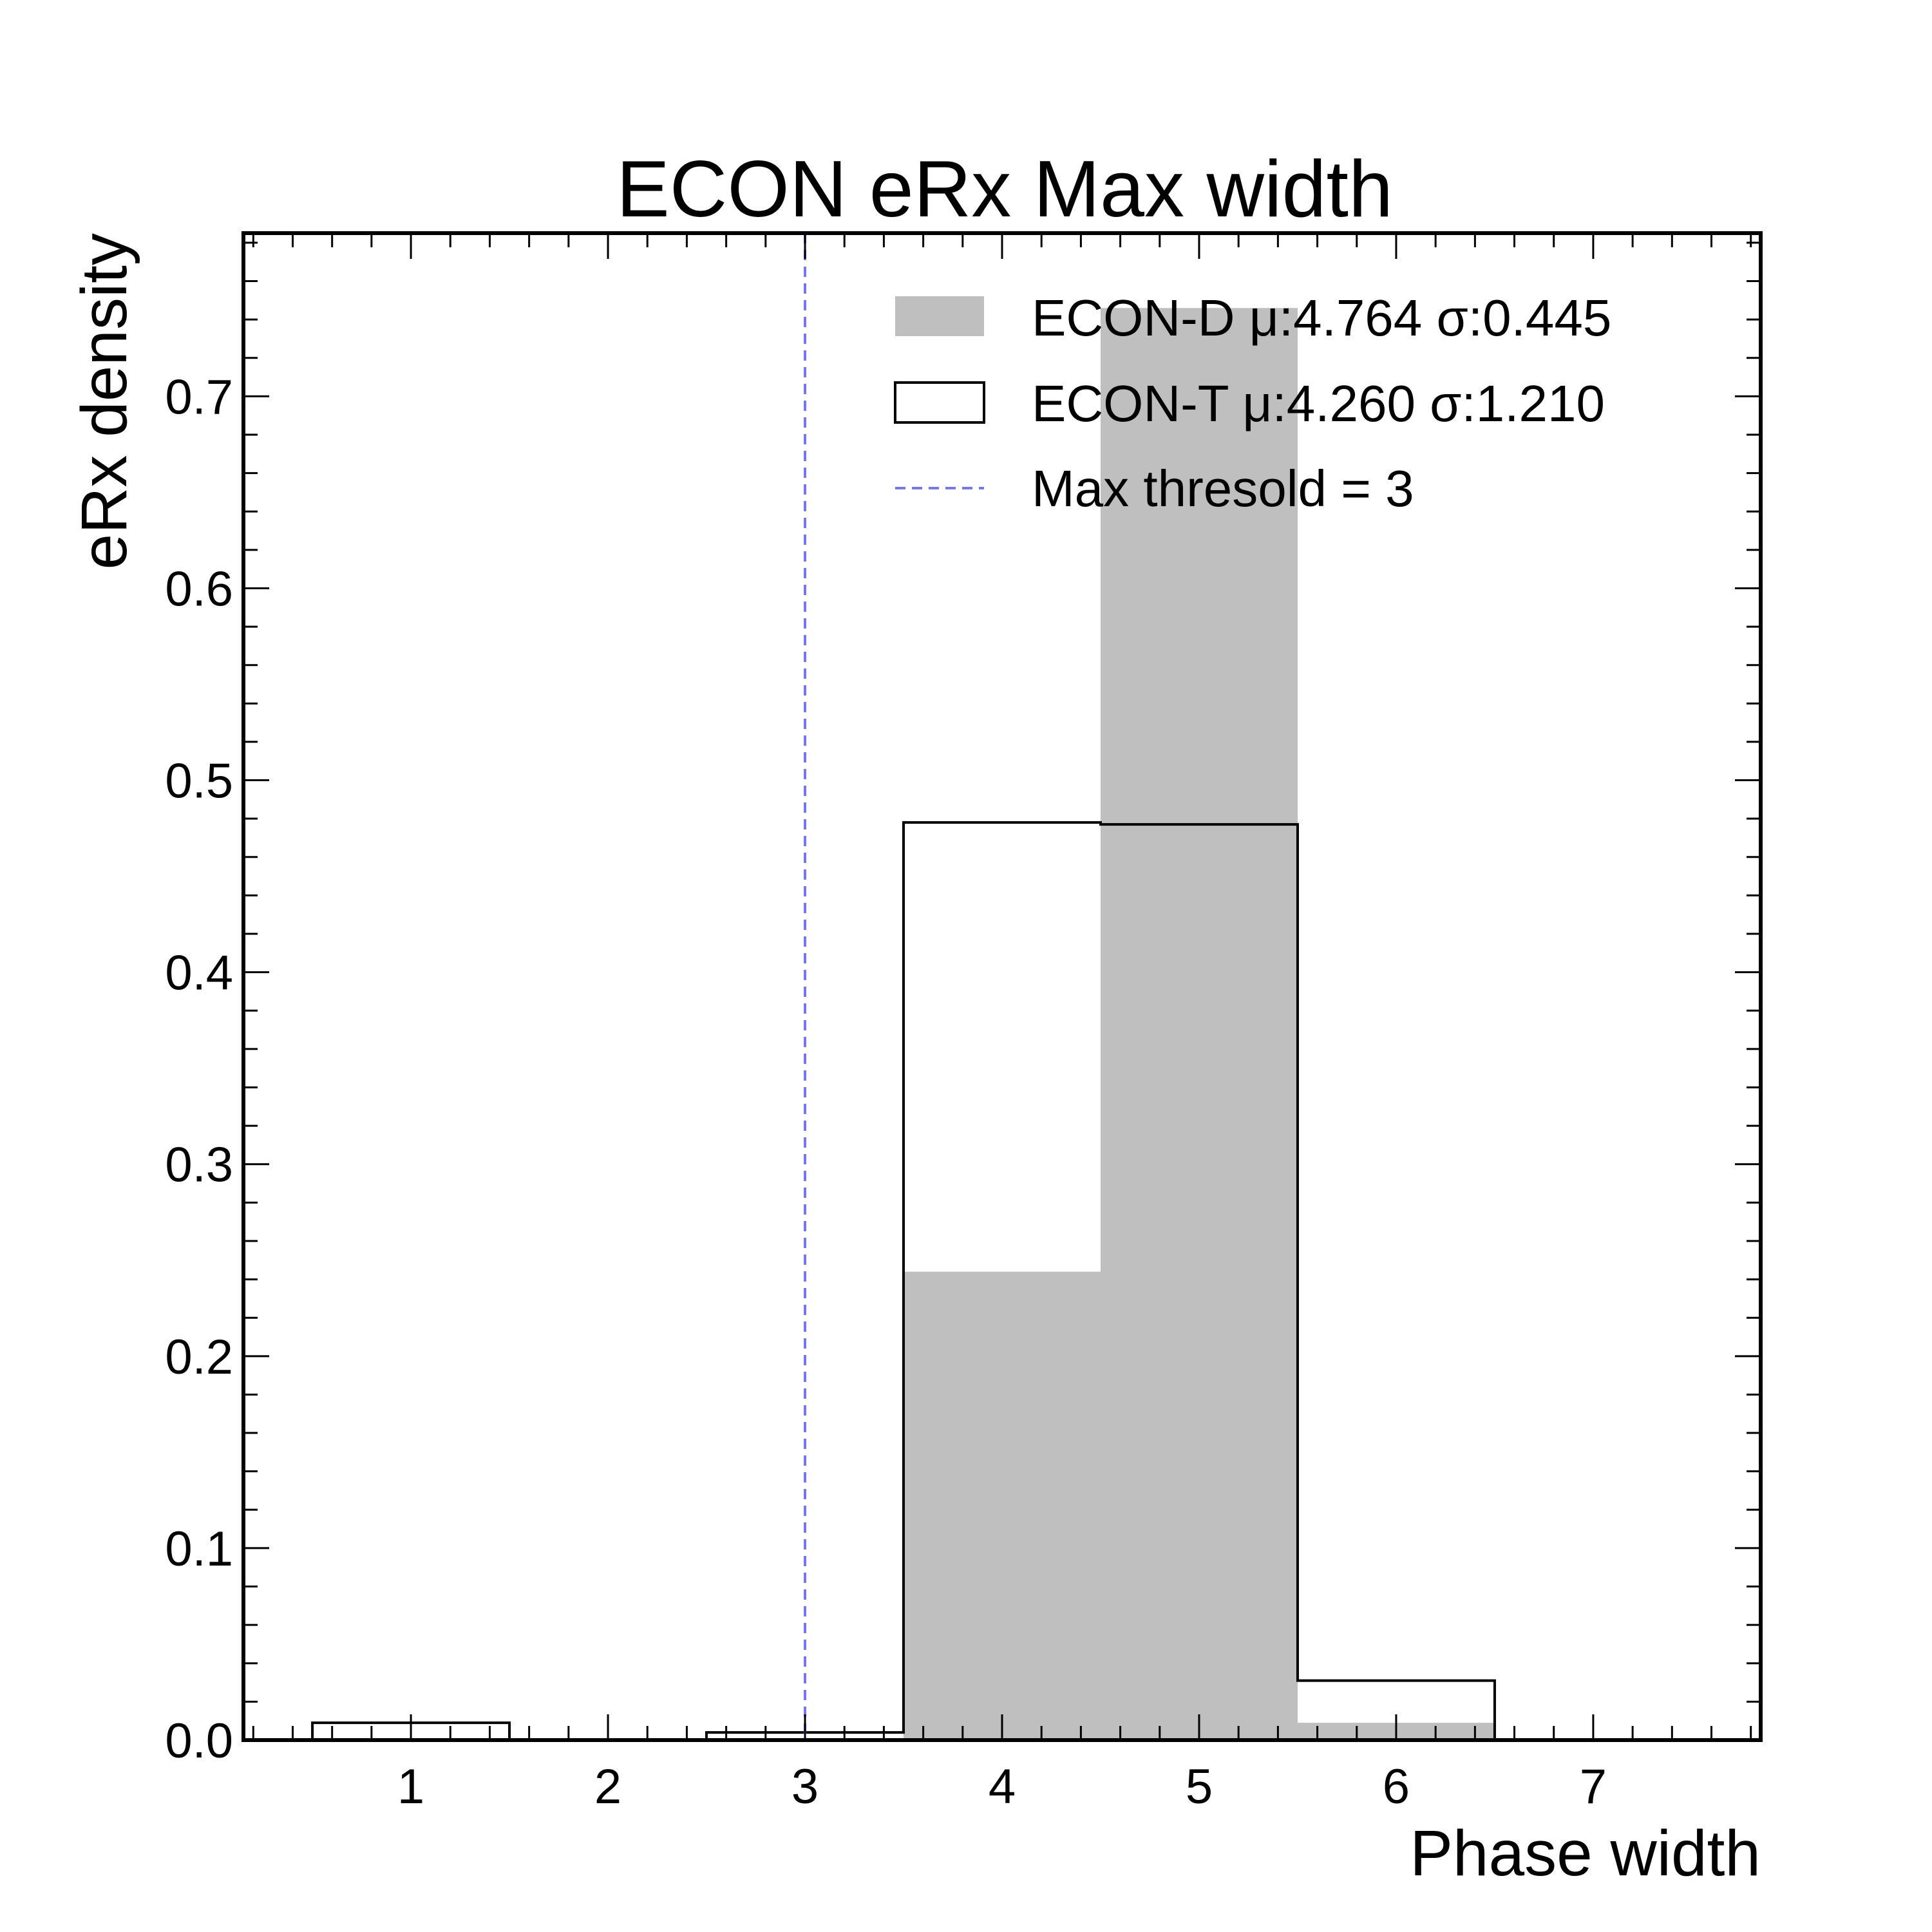 The height and width of the screenshot is (1932, 1932). What do you see at coordinates (199, 397) in the screenshot?
I see `y-tick-label: 0.7` at bounding box center [199, 397].